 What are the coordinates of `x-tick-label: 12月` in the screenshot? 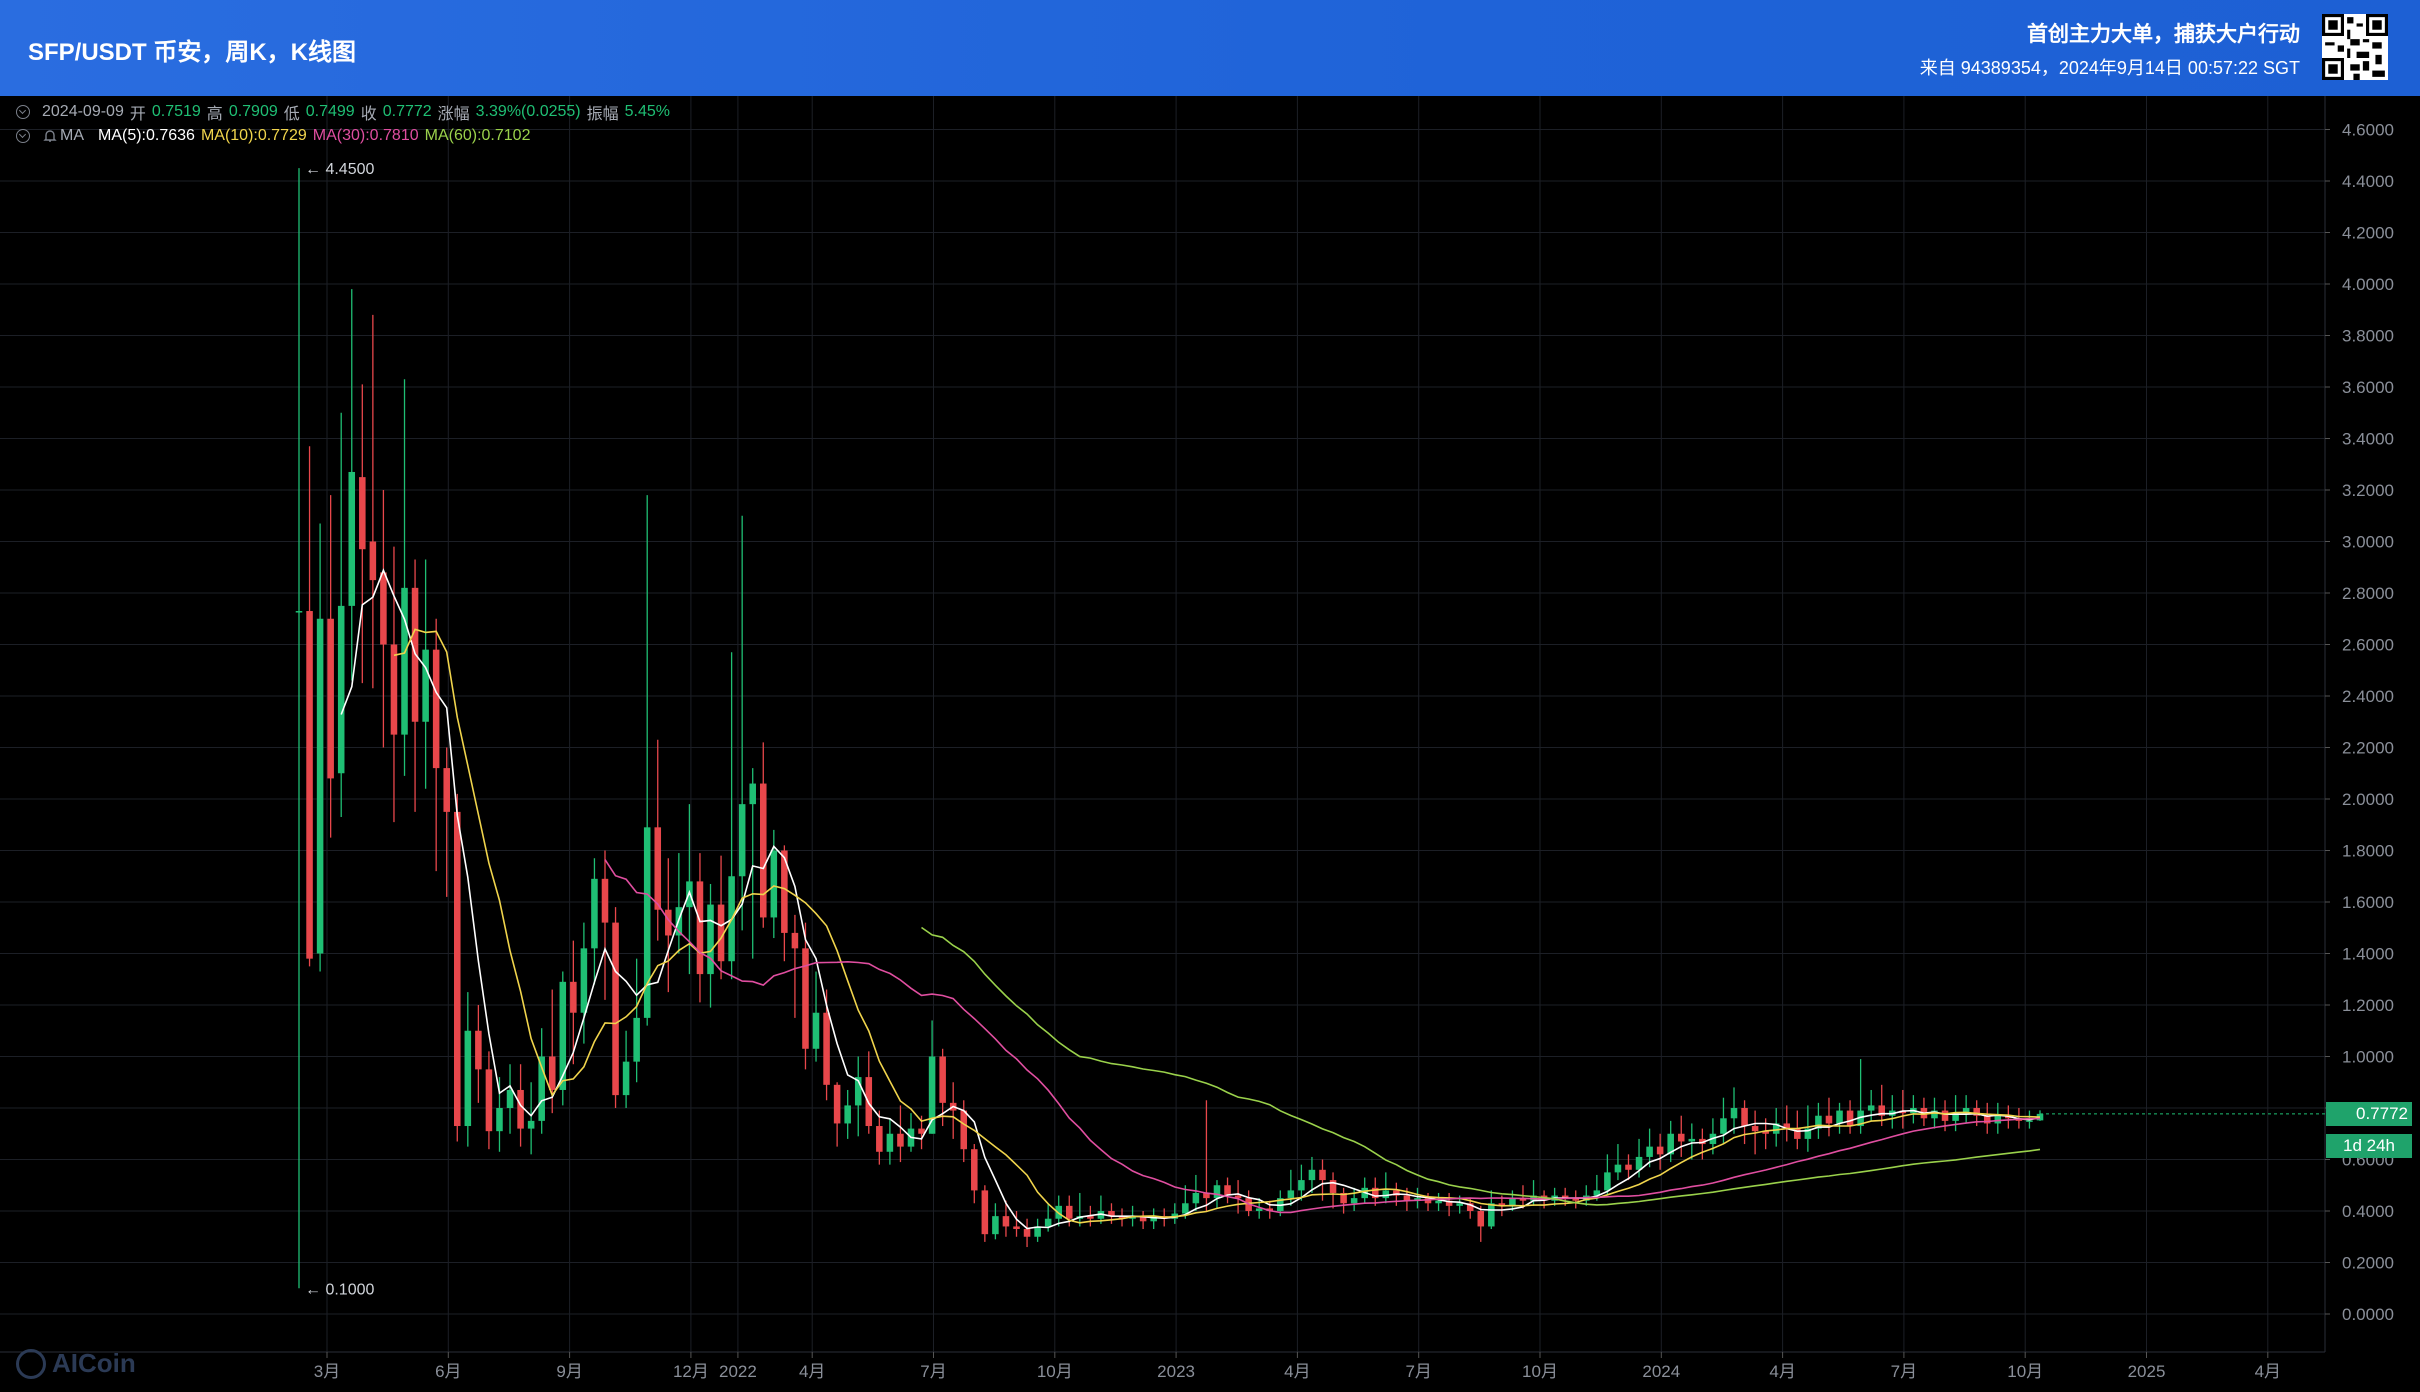 It's located at (691, 1371).